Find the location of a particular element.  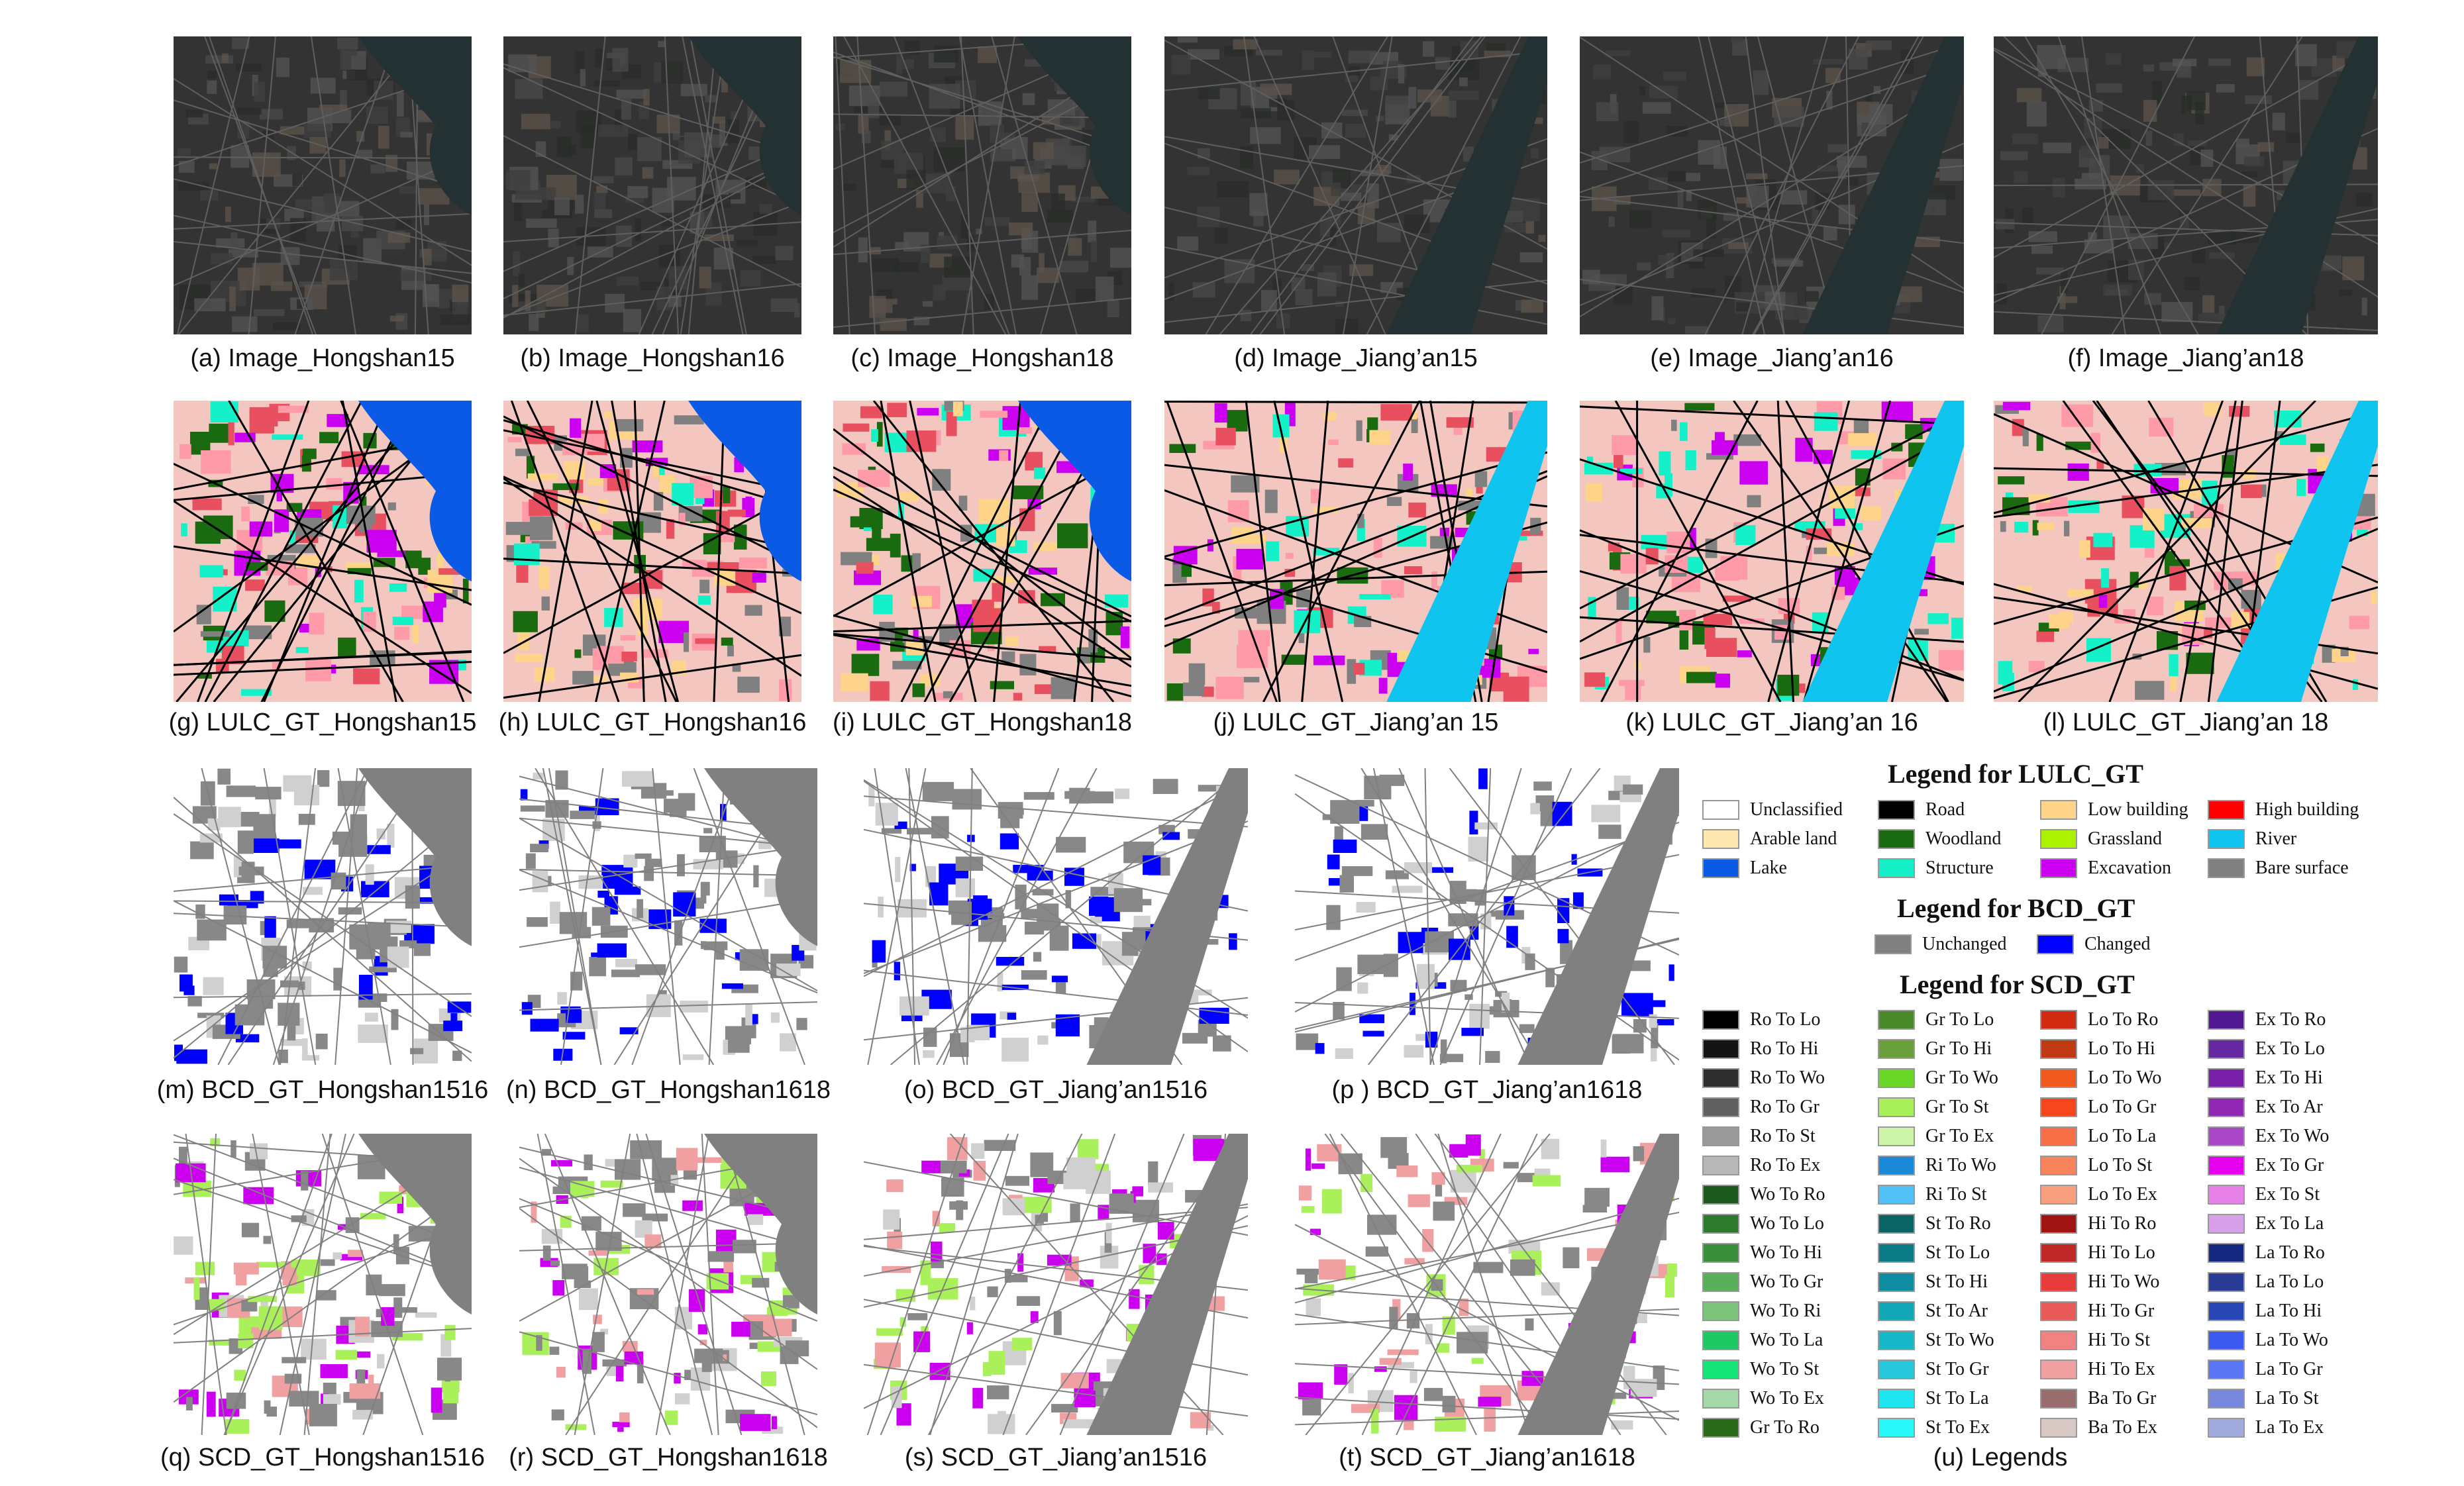

legend-label: La To Gr is located at coordinates (2289, 1369).